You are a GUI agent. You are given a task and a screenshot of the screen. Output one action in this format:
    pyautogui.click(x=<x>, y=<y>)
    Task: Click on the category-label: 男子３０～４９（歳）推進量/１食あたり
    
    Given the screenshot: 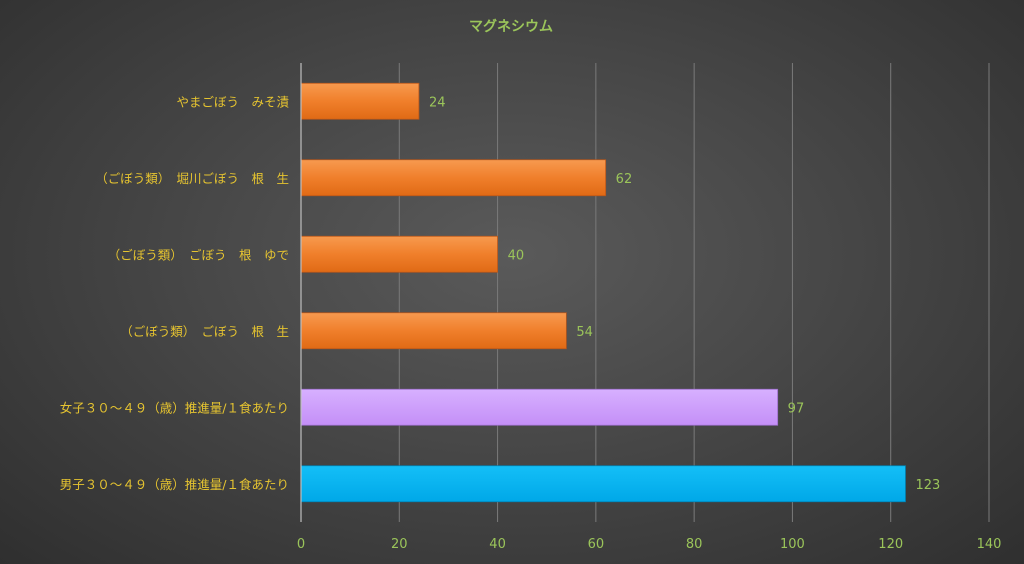 What is the action you would take?
    pyautogui.click(x=174, y=484)
    